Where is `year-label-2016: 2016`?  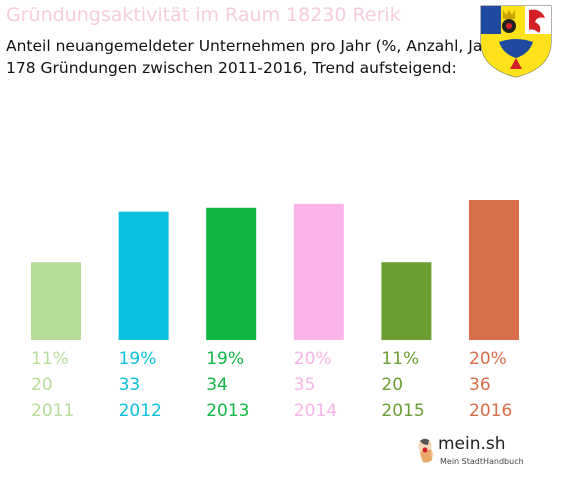
year-label-2016: 2016 is located at coordinates (490, 411).